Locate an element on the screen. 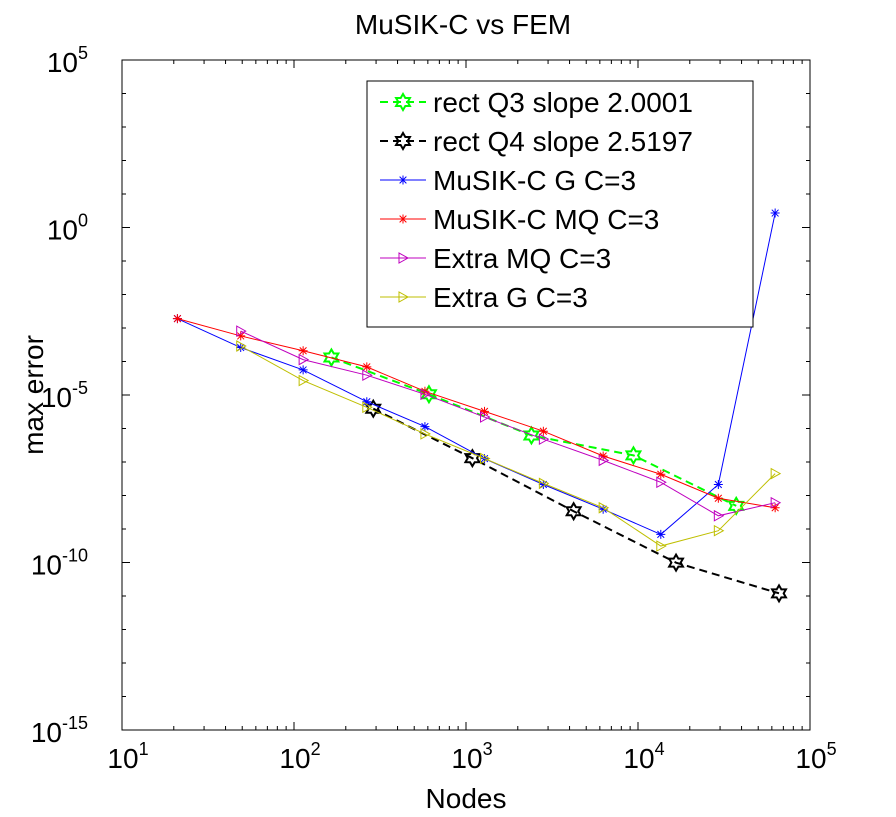  legend-entry: MuSIK-C MQ C=3 is located at coordinates (519, 219).